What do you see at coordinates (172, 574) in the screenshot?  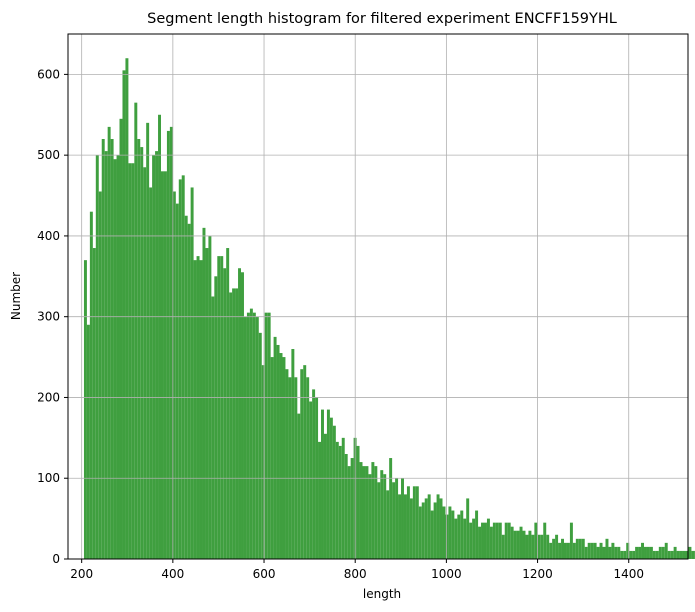 I see `x-tick-label: 400` at bounding box center [172, 574].